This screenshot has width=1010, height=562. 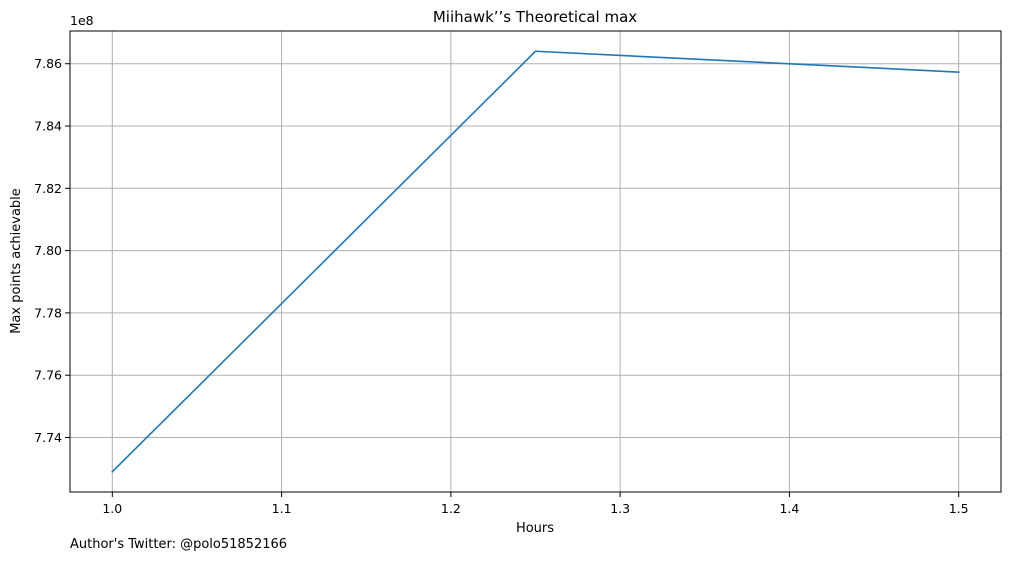 What do you see at coordinates (48, 312) in the screenshot?
I see `y-tick-label: 7.78` at bounding box center [48, 312].